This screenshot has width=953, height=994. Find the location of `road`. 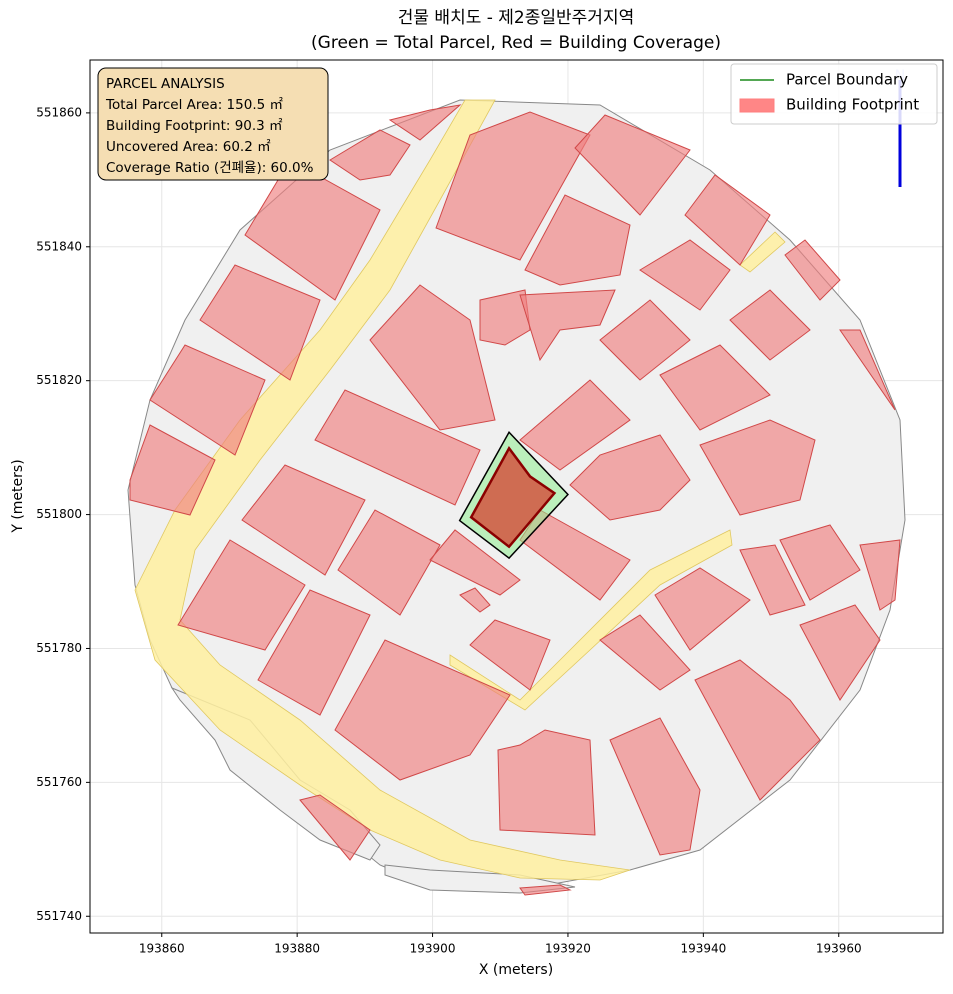

road is located at coordinates (762, 252).